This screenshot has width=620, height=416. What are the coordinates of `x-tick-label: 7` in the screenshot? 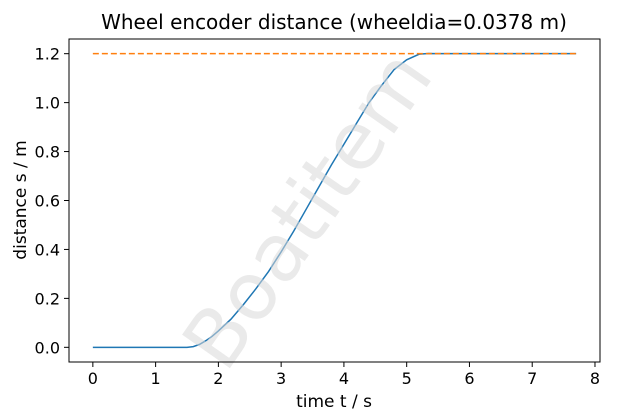 It's located at (532, 378).